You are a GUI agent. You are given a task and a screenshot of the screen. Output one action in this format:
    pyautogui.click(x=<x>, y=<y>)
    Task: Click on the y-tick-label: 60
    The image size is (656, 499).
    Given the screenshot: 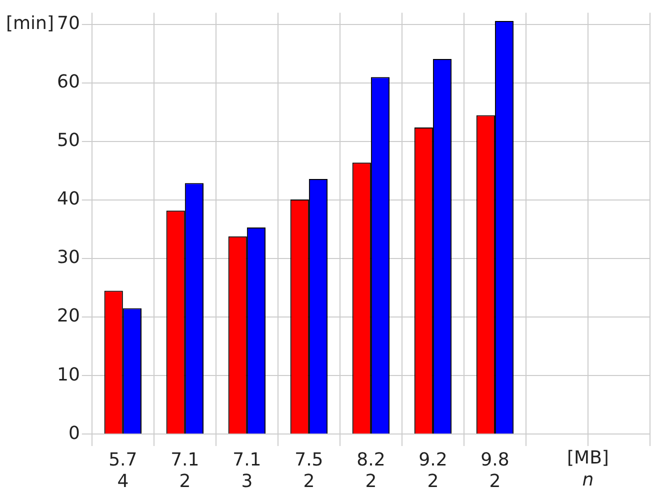 What is the action you would take?
    pyautogui.click(x=68, y=82)
    